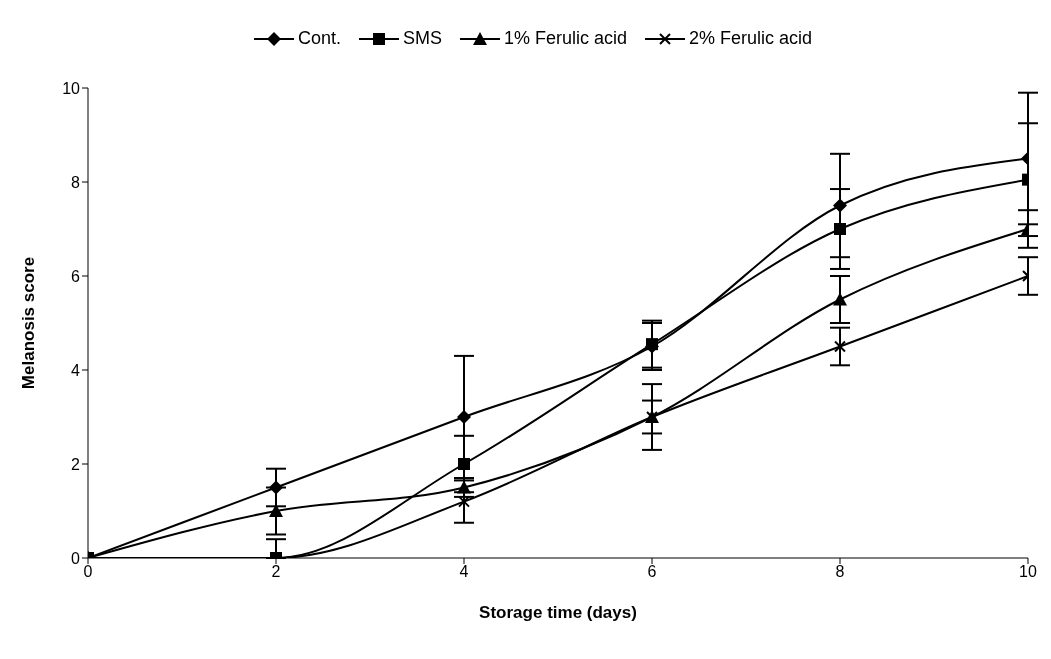 This screenshot has height=659, width=1051. I want to click on x-tick-label: 2, so click(276, 572).